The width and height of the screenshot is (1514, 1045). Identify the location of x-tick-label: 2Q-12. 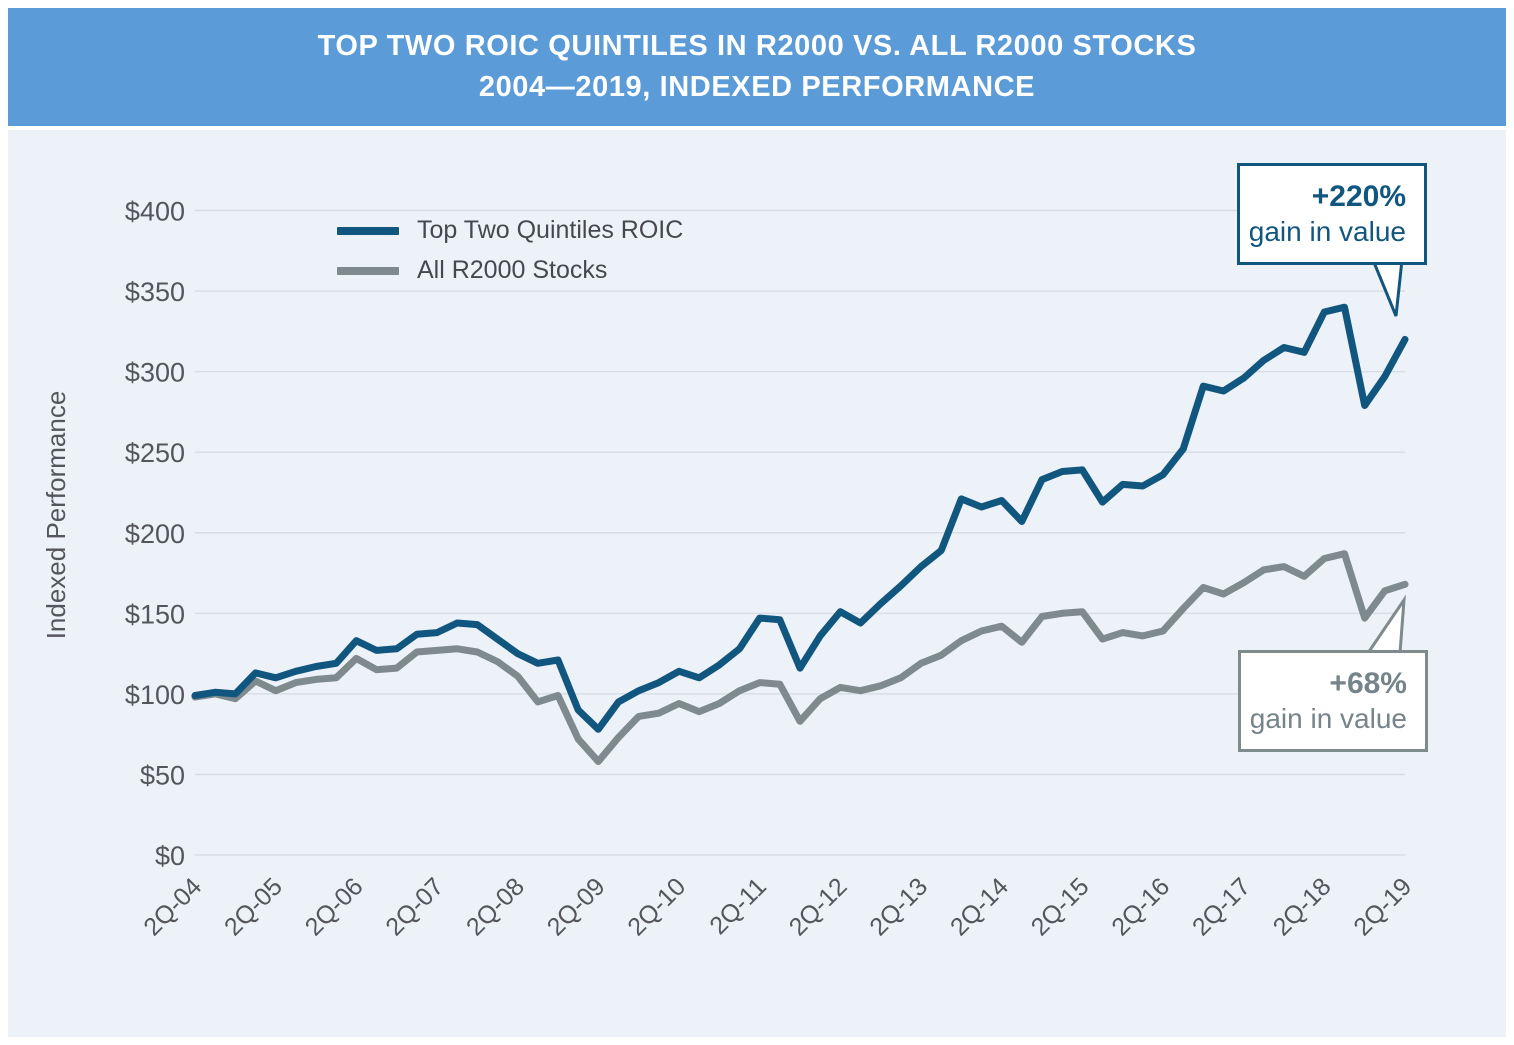
(818, 906).